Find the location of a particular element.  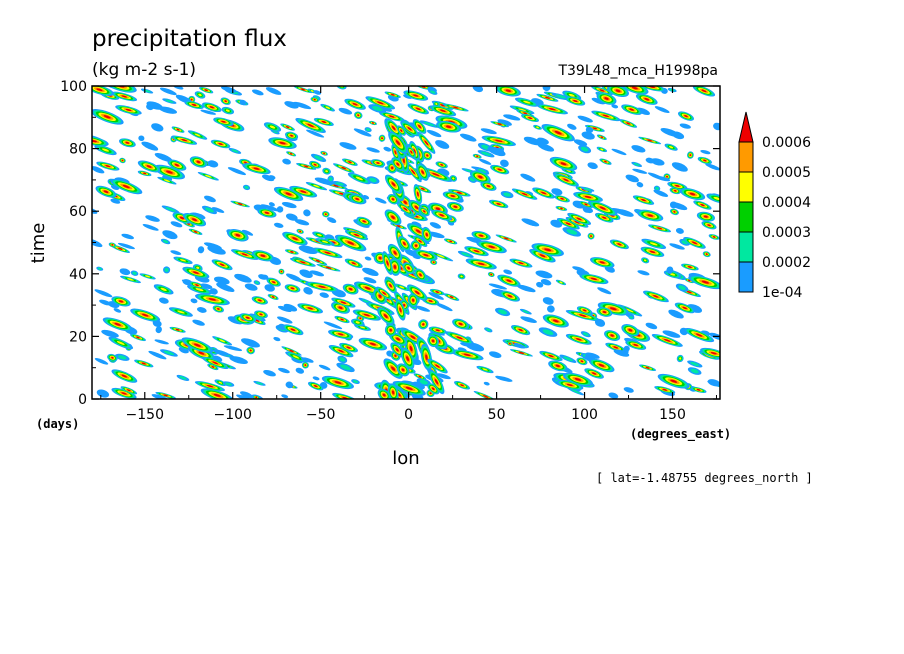

x-tick-label: 50 is located at coordinates (497, 415).